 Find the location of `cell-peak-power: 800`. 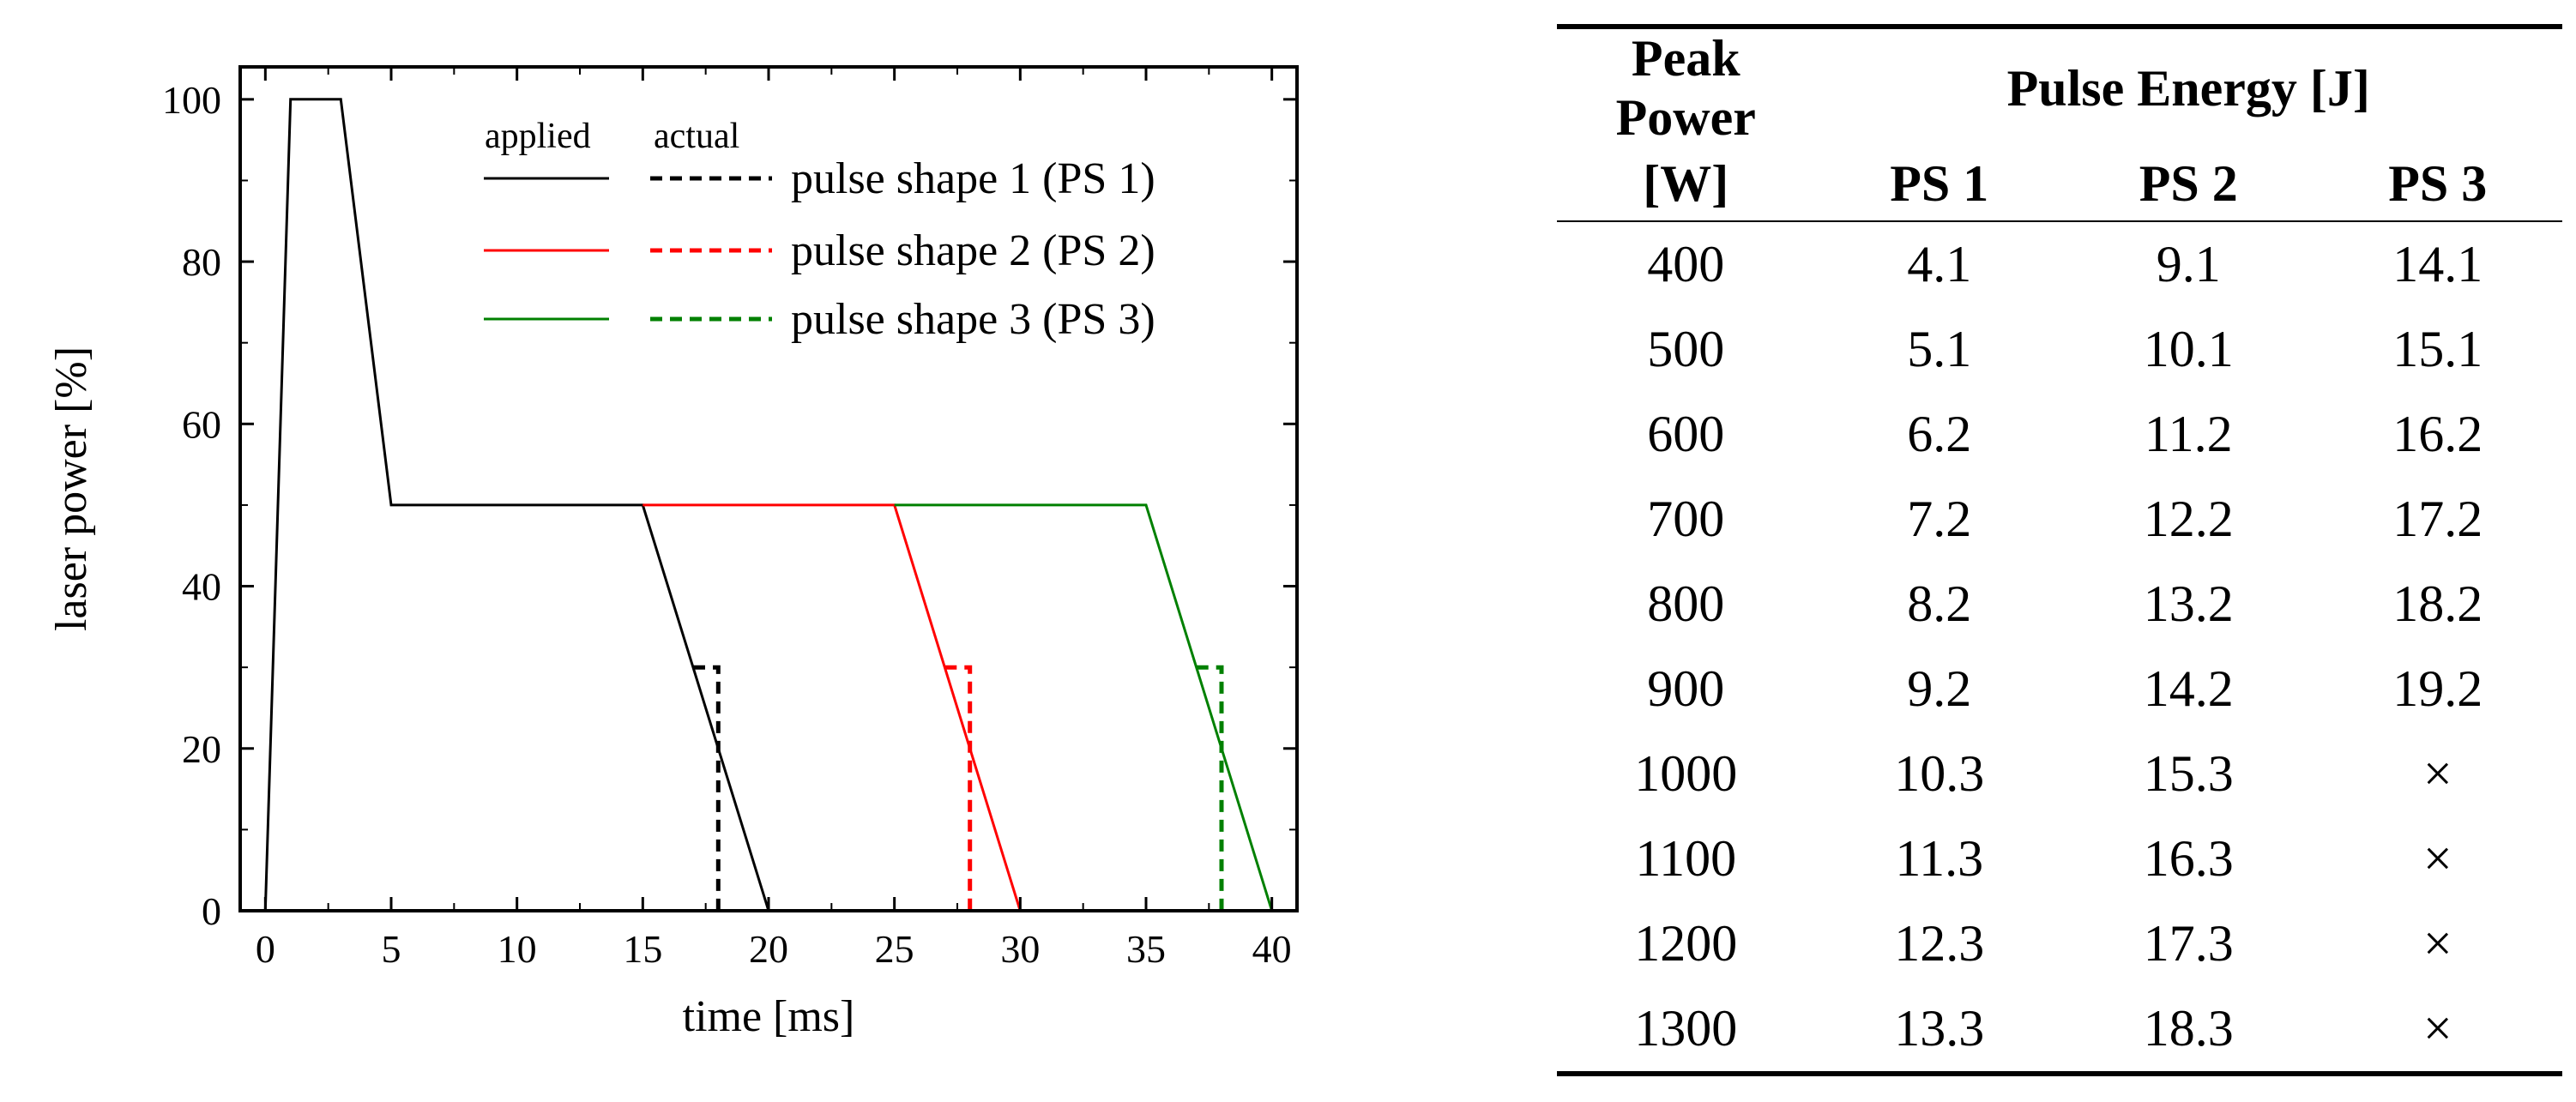

cell-peak-power: 800 is located at coordinates (1686, 603).